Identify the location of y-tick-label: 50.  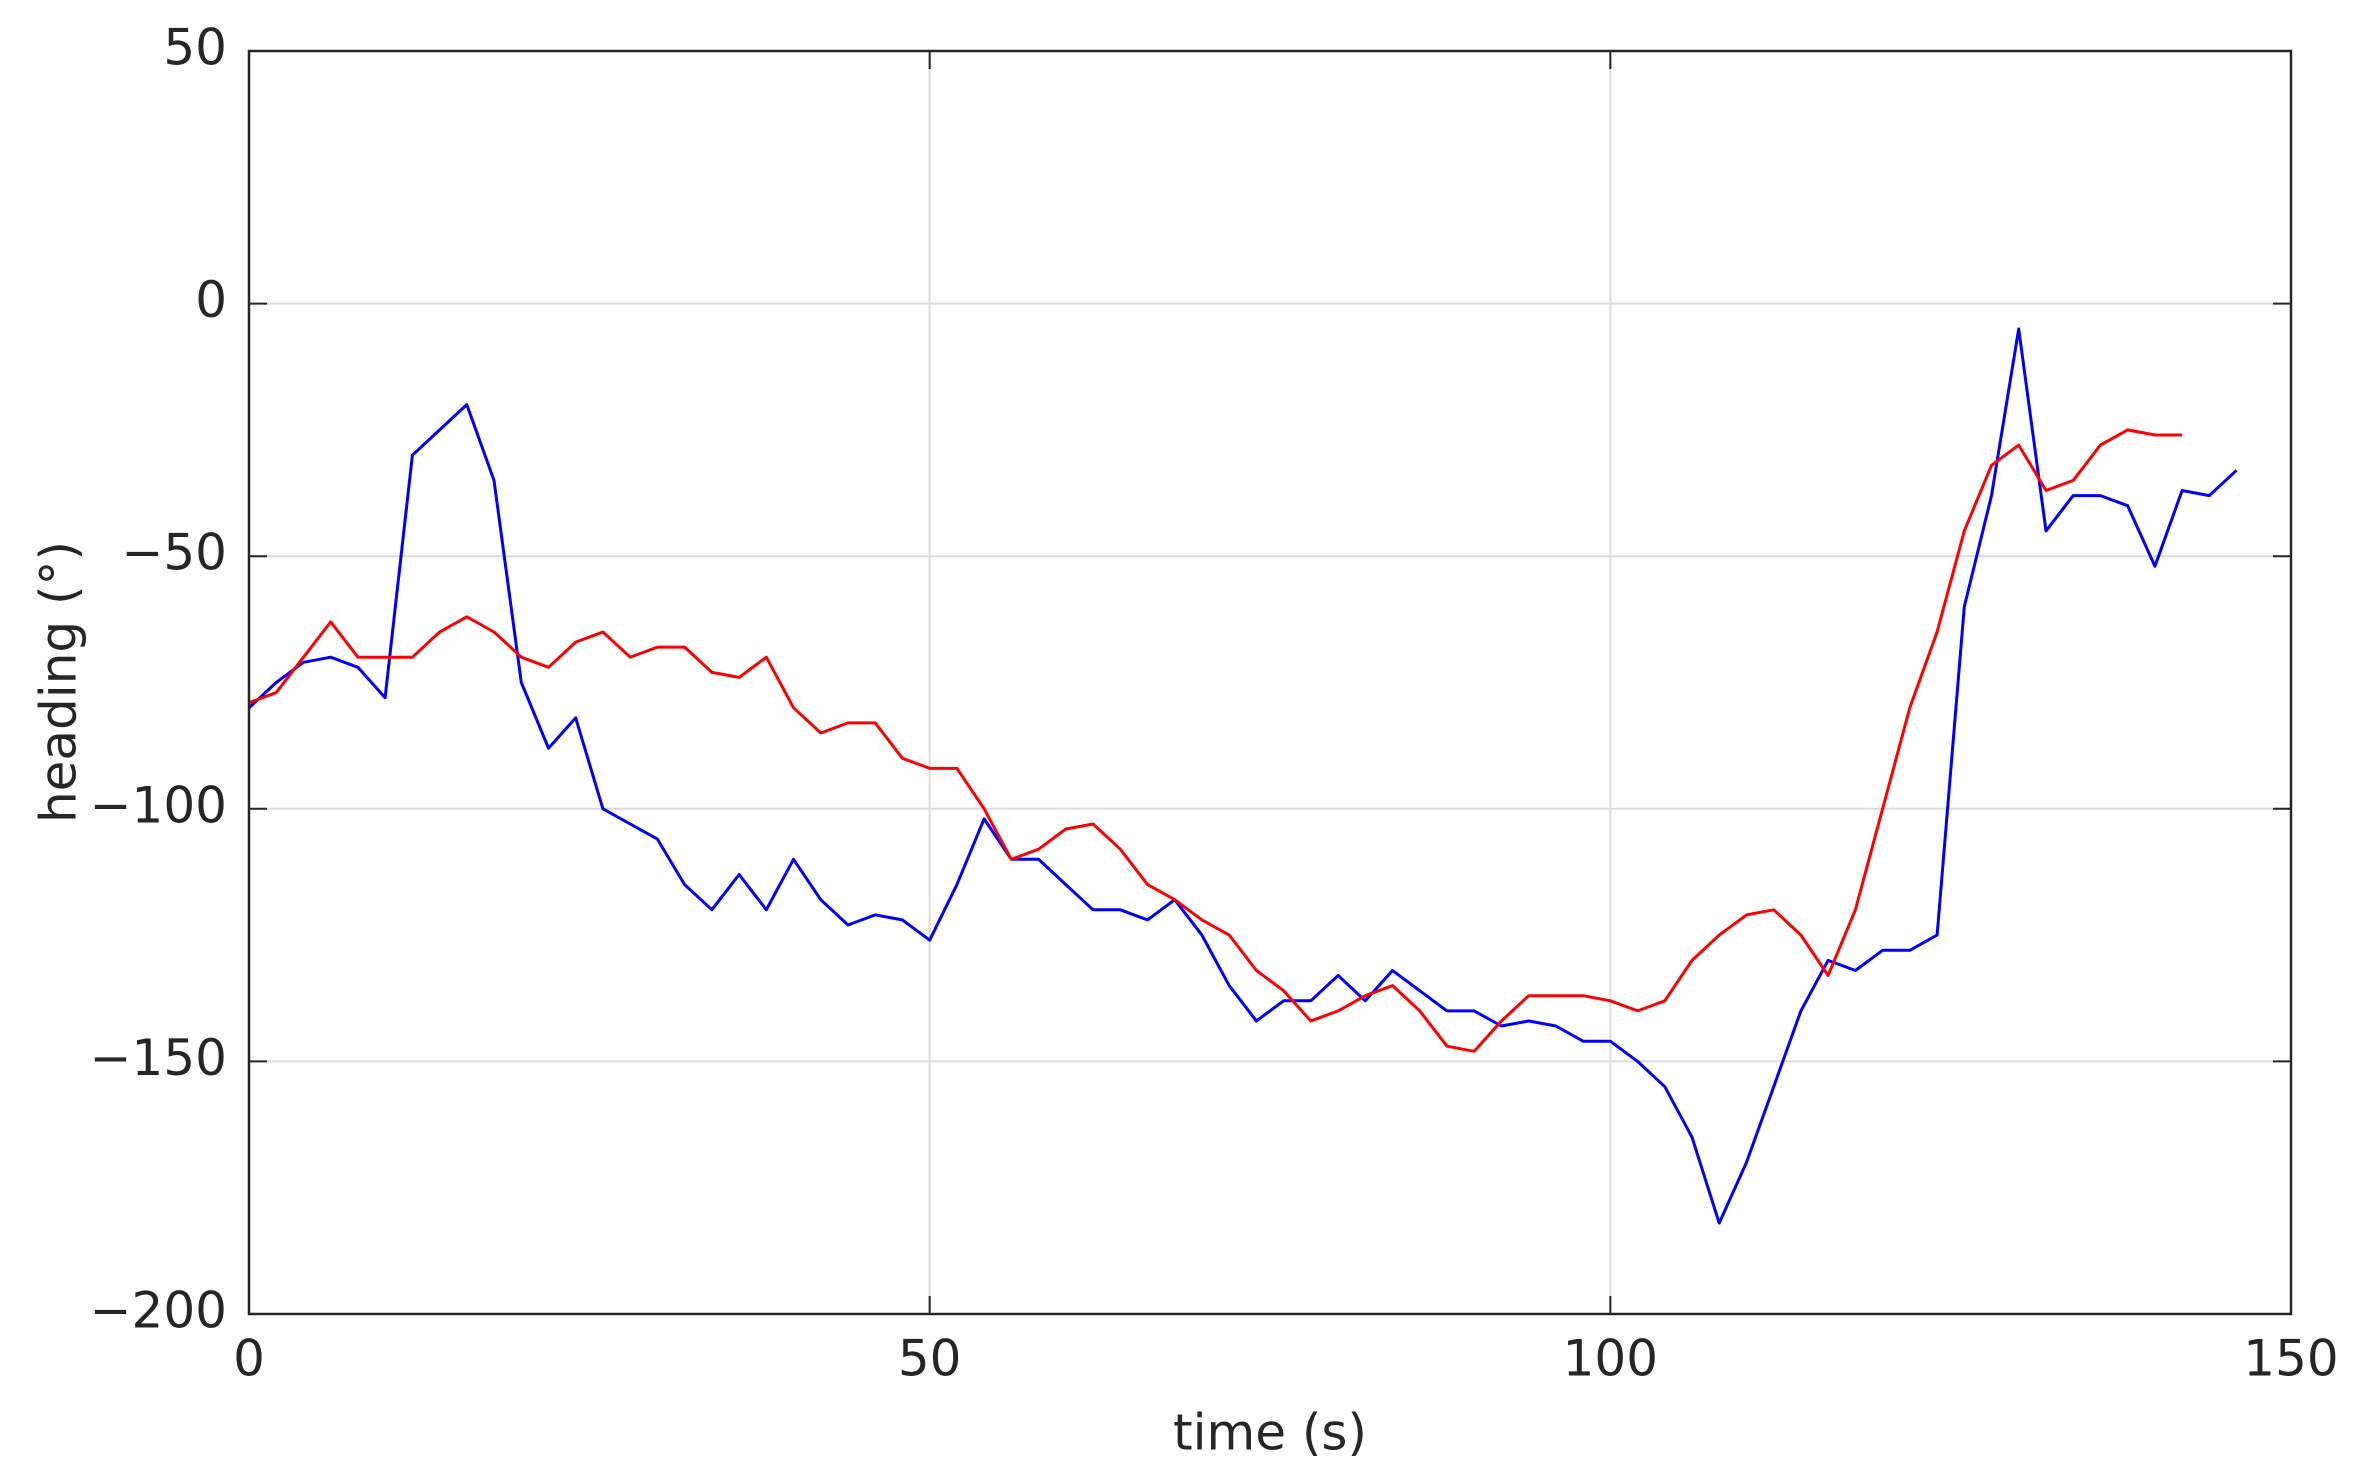
(195, 48).